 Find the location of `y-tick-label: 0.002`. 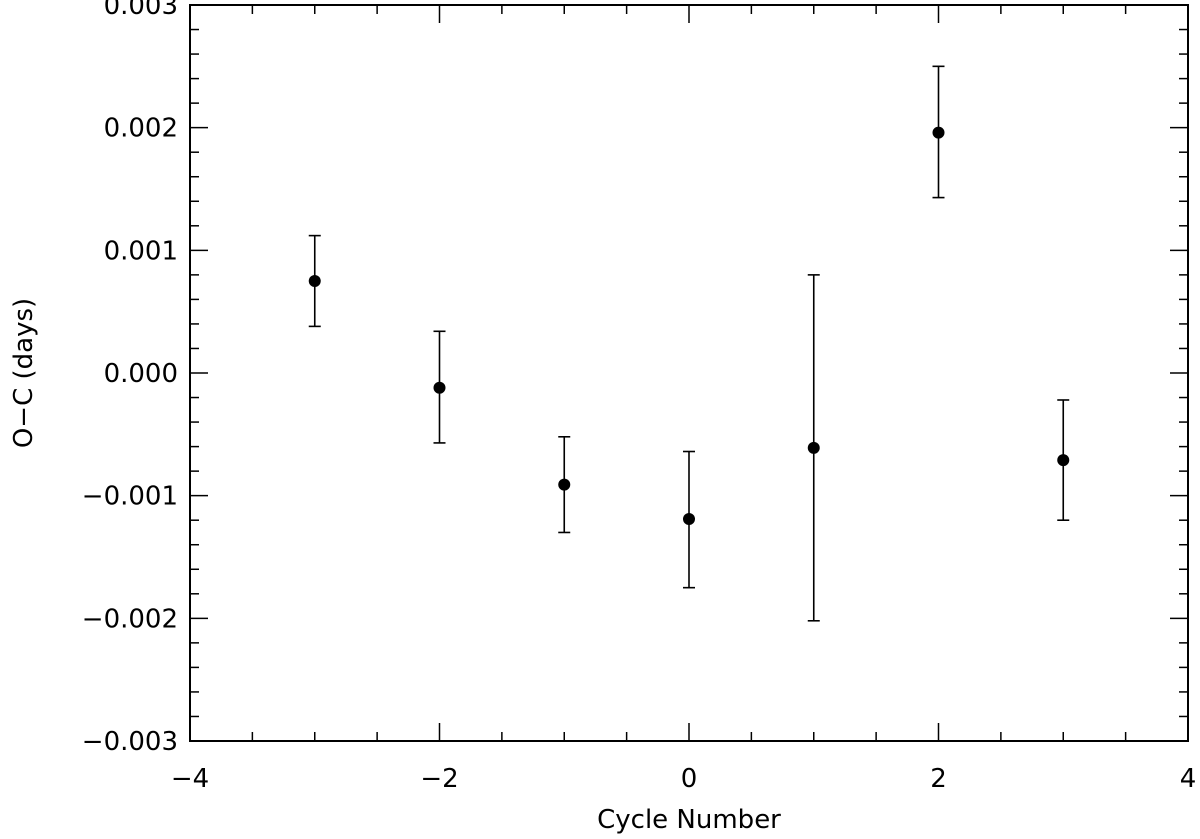

y-tick-label: 0.002 is located at coordinates (141, 129).